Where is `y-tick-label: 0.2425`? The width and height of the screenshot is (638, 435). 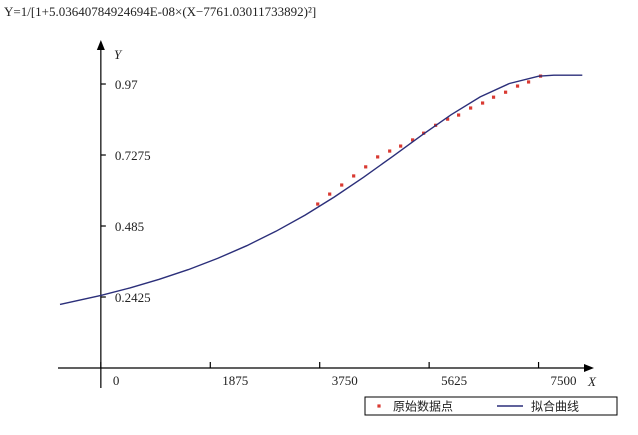
y-tick-label: 0.2425 is located at coordinates (133, 297).